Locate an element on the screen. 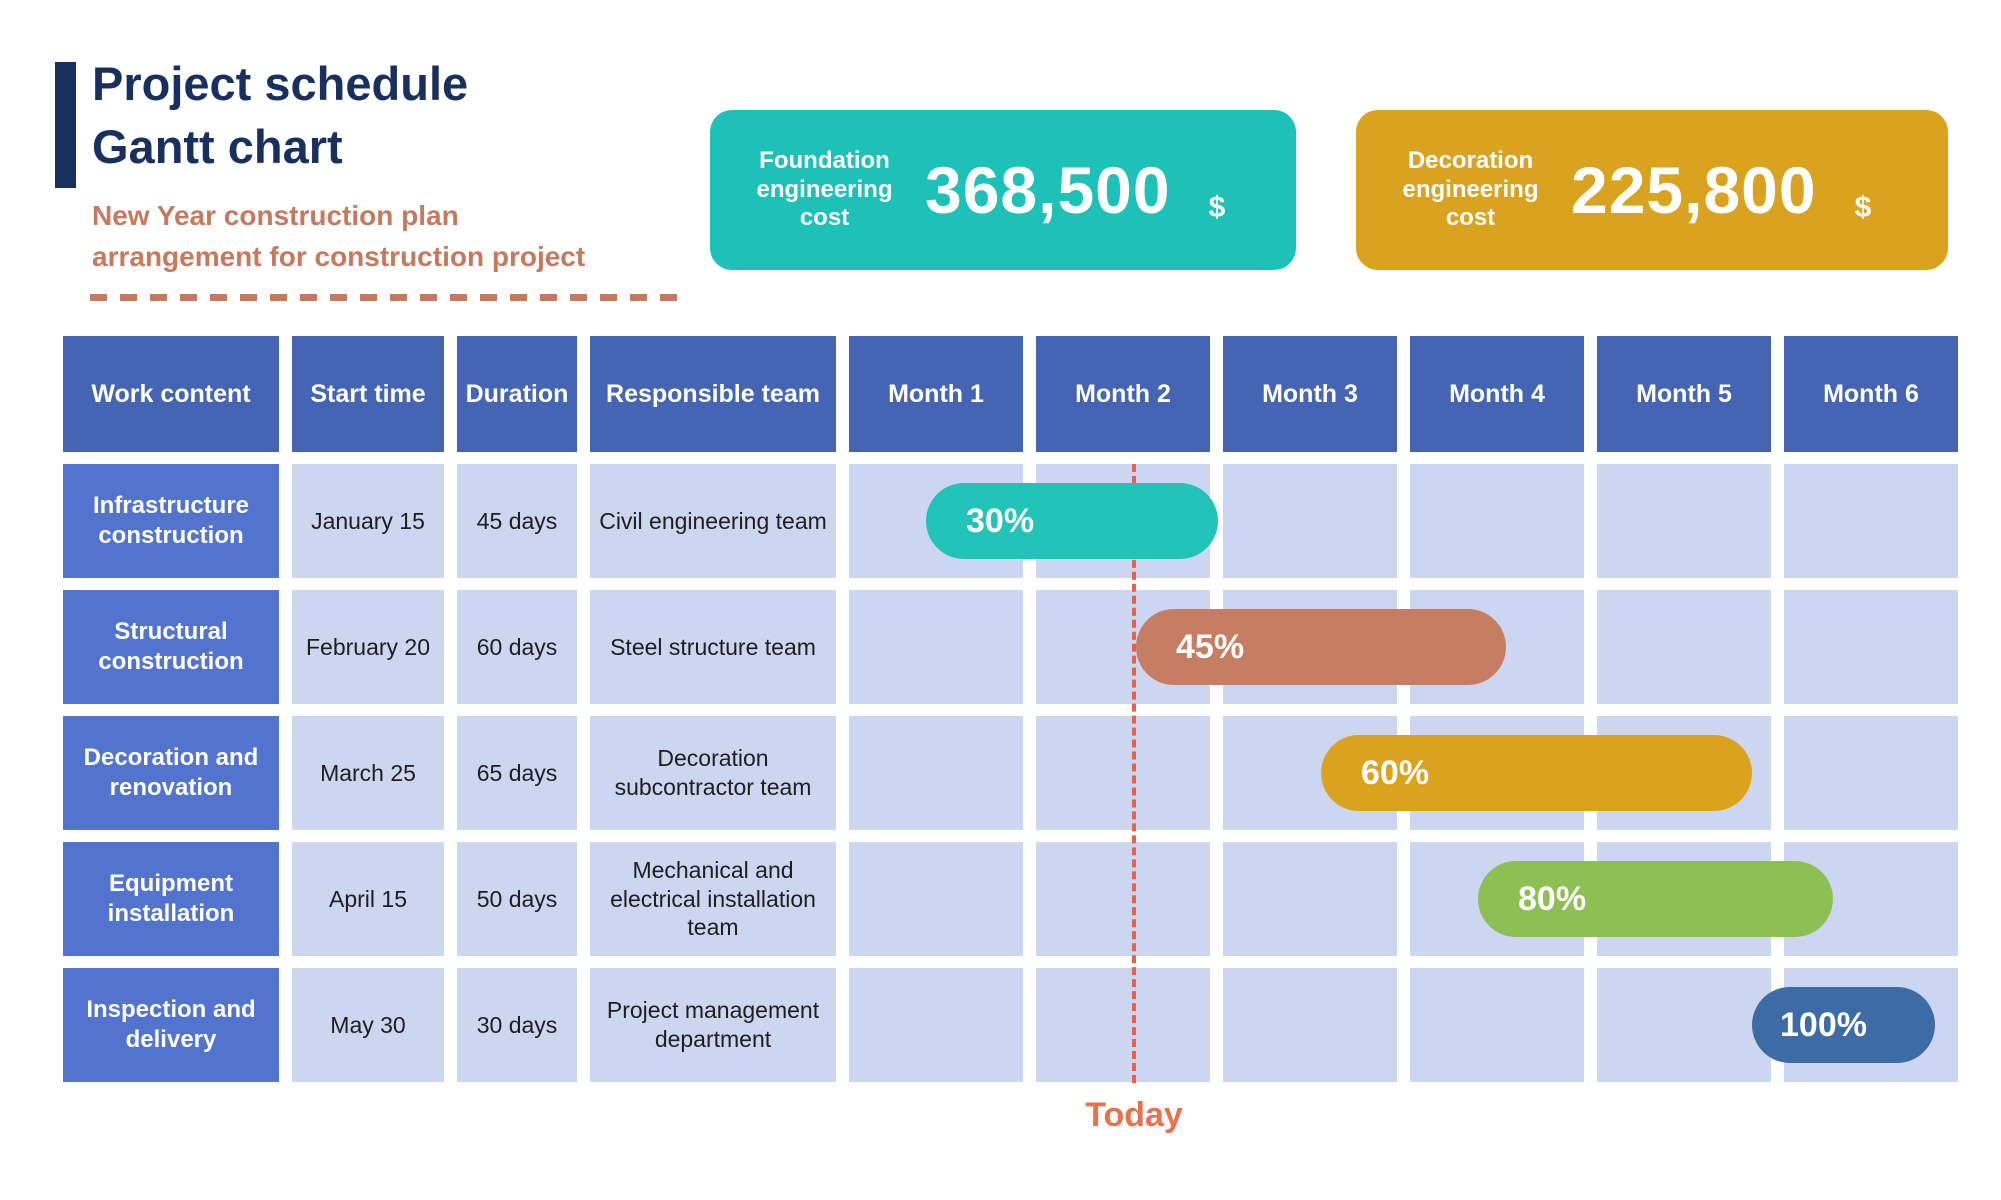 The image size is (2001, 1200). start-time-cell: March 25 is located at coordinates (368, 773).